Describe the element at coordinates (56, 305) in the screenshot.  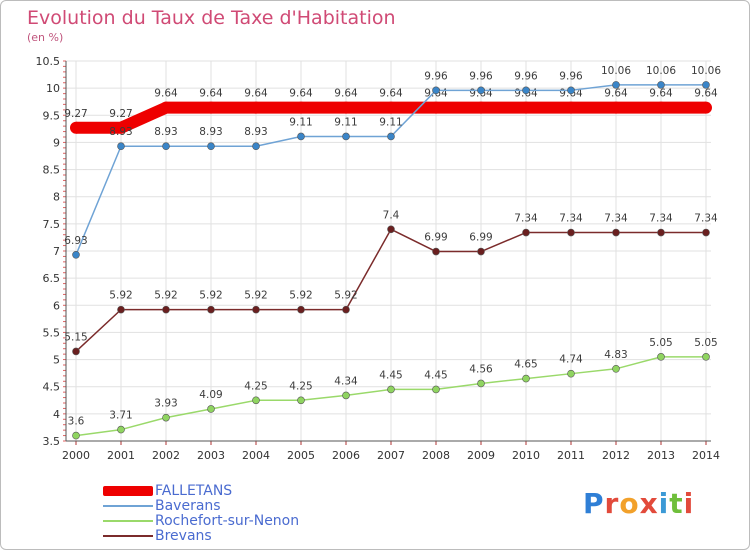
I see `y-tick-label: 6` at that location.